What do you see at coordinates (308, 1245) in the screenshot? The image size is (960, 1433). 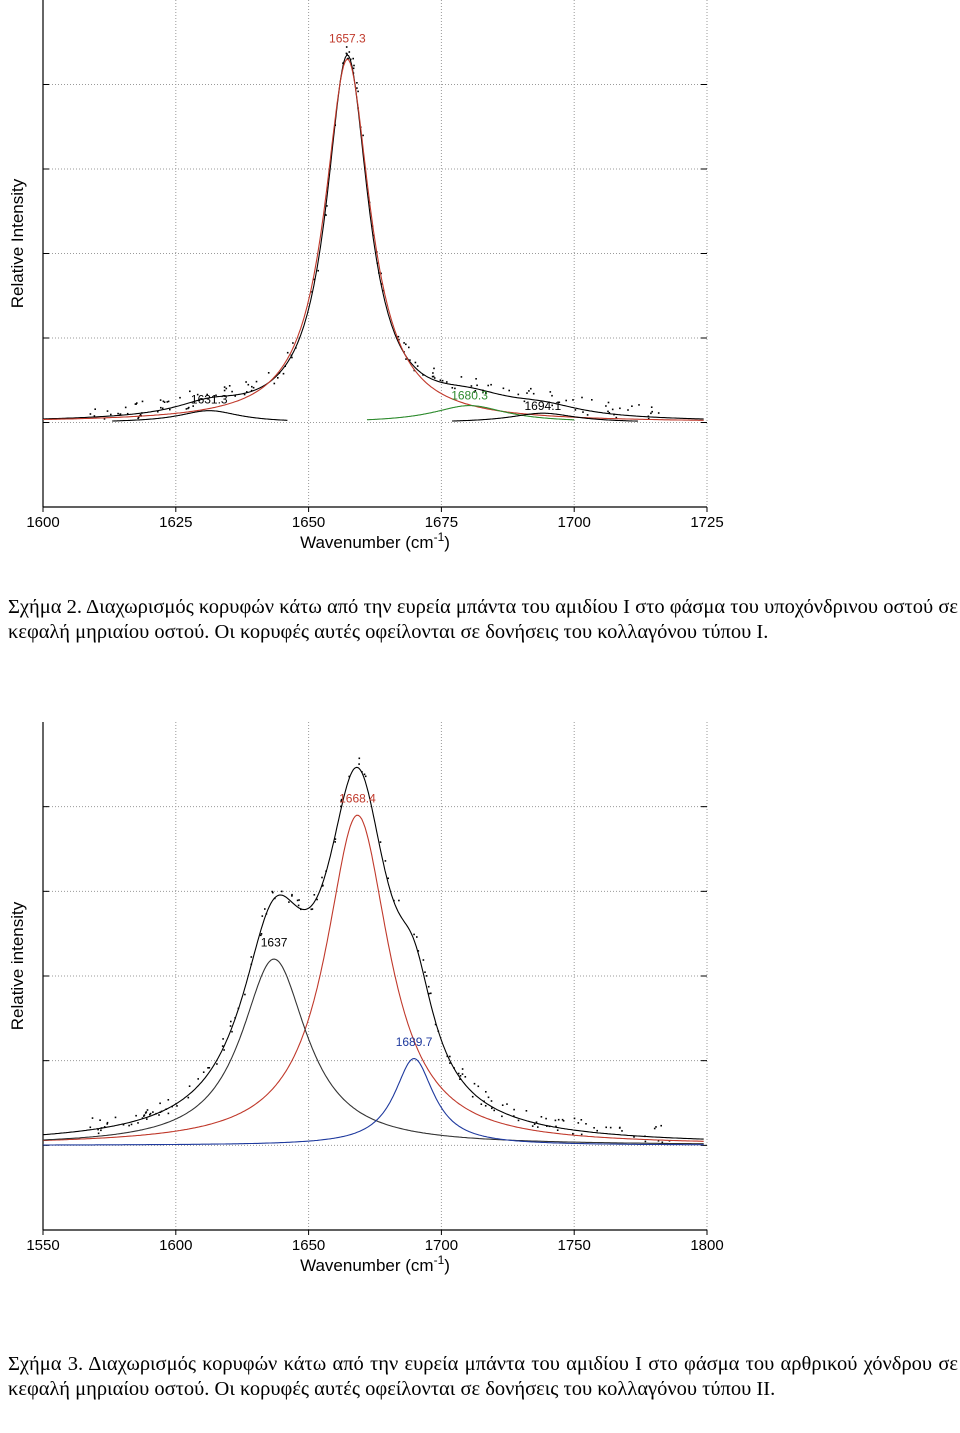 I see `x-tick-label: 1650` at bounding box center [308, 1245].